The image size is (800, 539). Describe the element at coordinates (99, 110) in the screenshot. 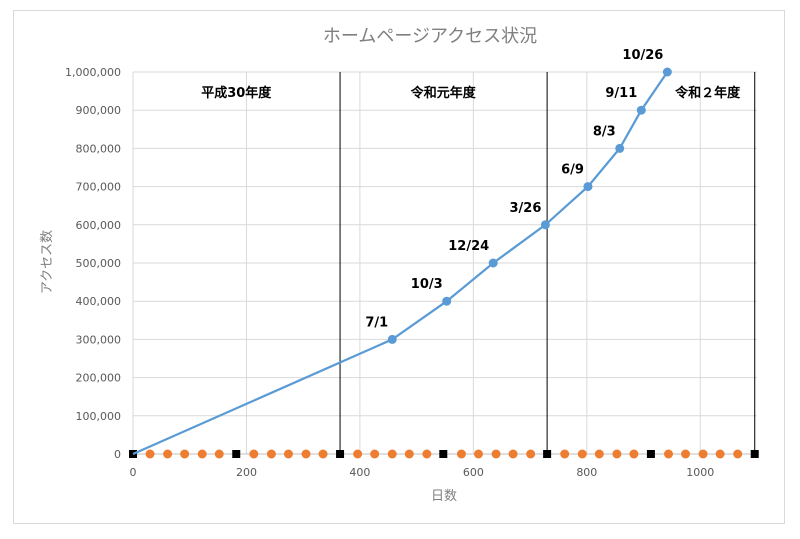

I see `y-tick-label: 900,000` at that location.